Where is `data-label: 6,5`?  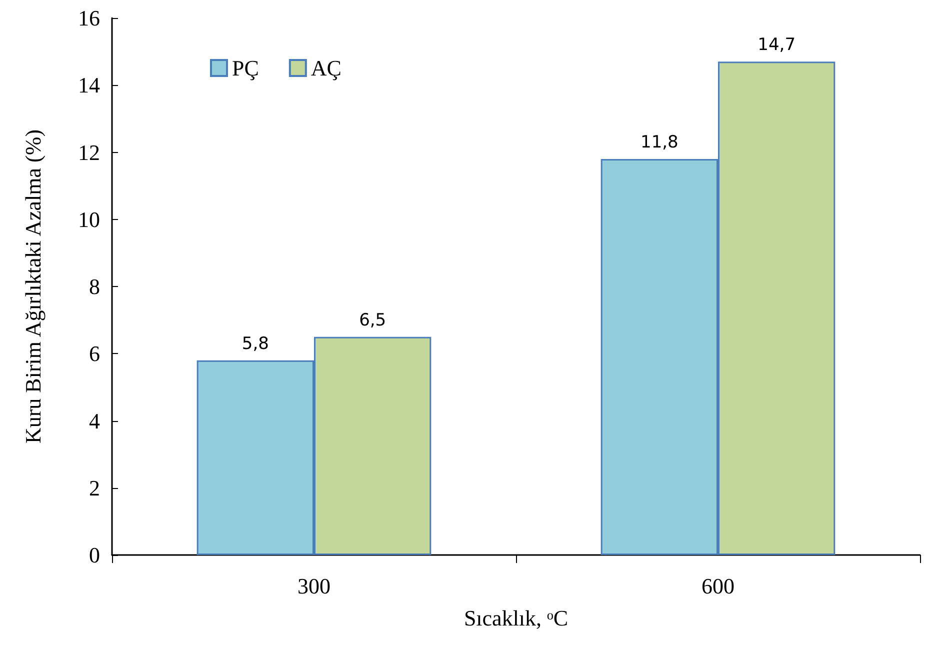
data-label: 6,5 is located at coordinates (372, 320).